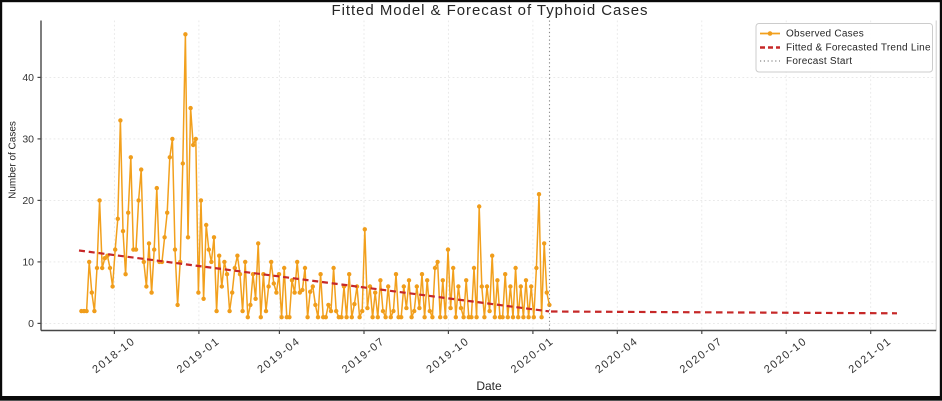 This screenshot has width=942, height=401. What do you see at coordinates (13, 160) in the screenshot?
I see `svg-text: Number of Cases` at bounding box center [13, 160].